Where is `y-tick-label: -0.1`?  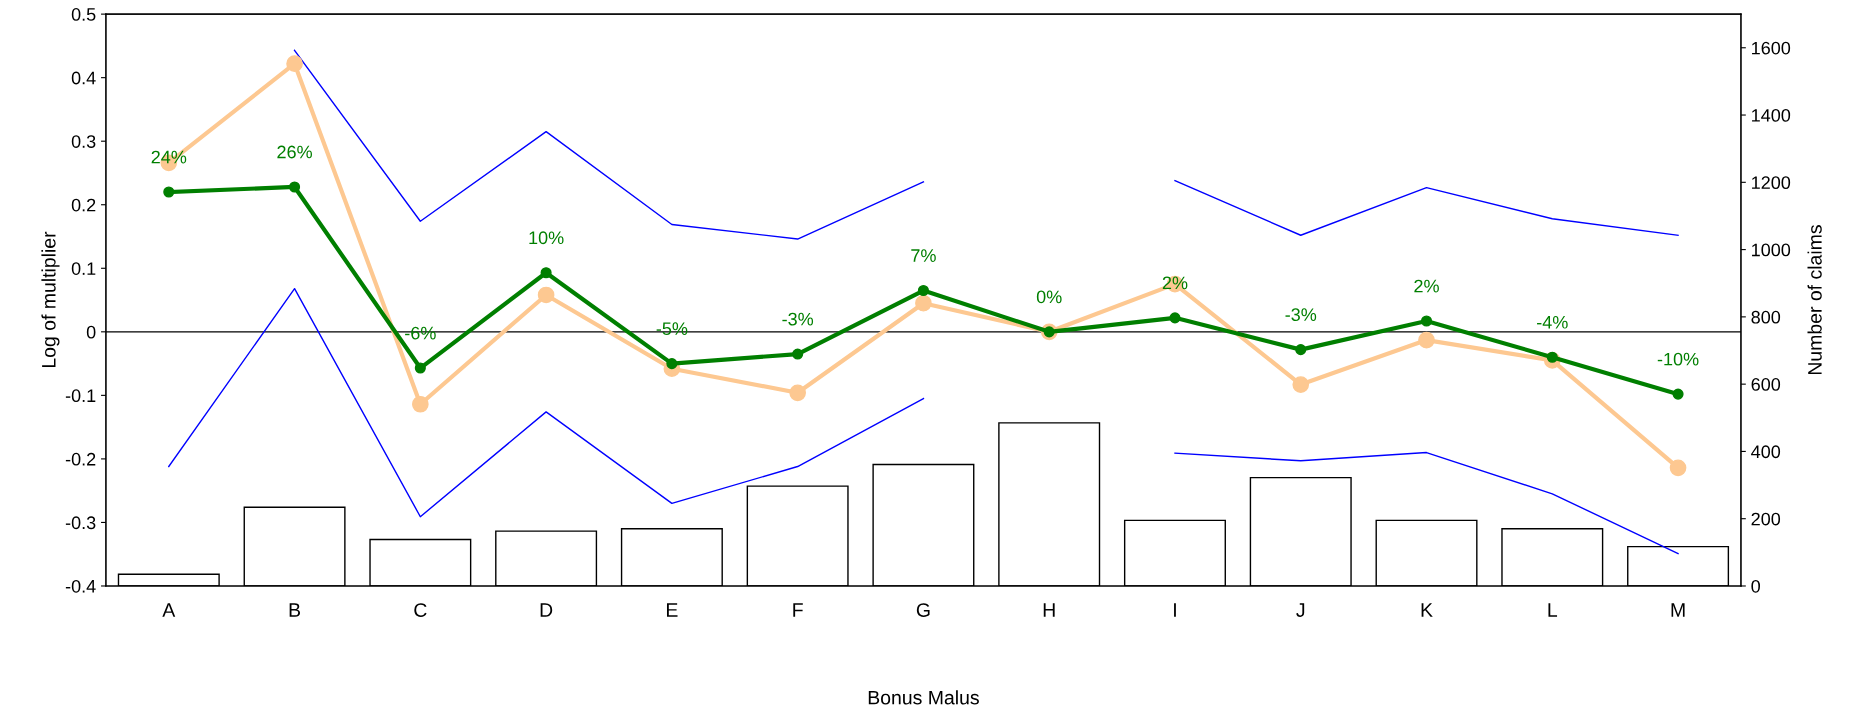 y-tick-label: -0.1 is located at coordinates (80, 396).